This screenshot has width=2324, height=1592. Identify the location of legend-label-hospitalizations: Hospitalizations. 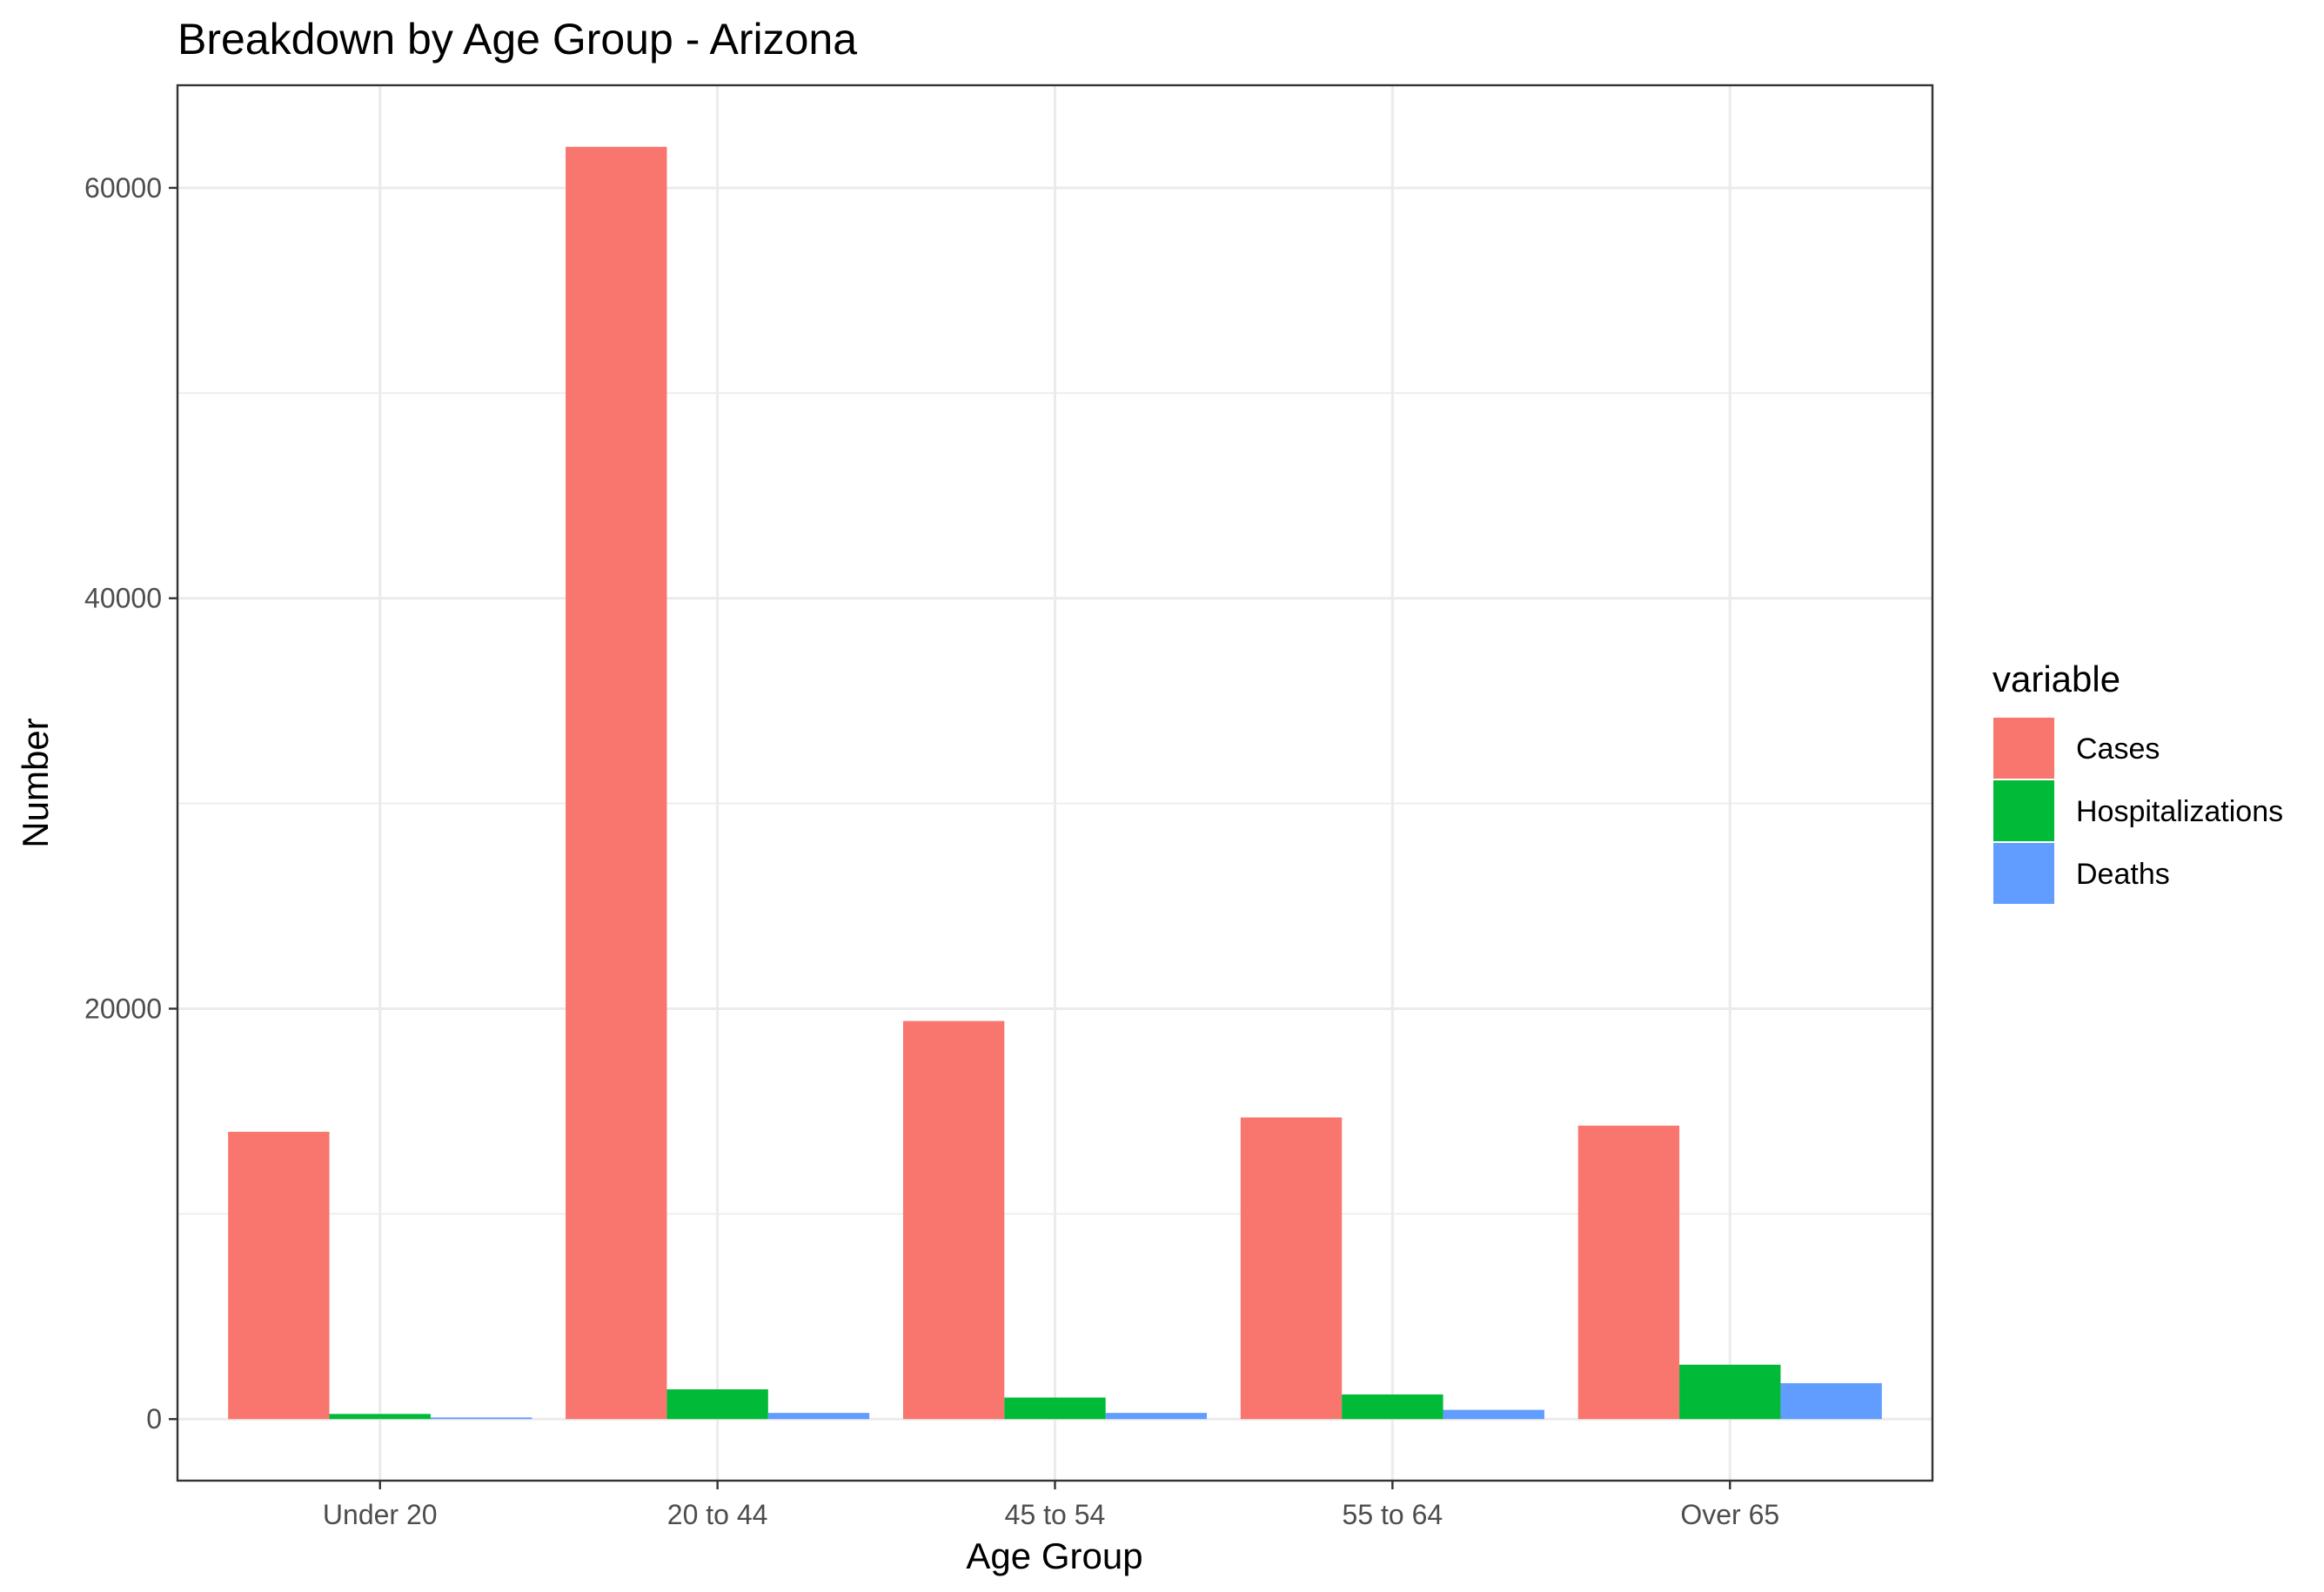
(2179, 811).